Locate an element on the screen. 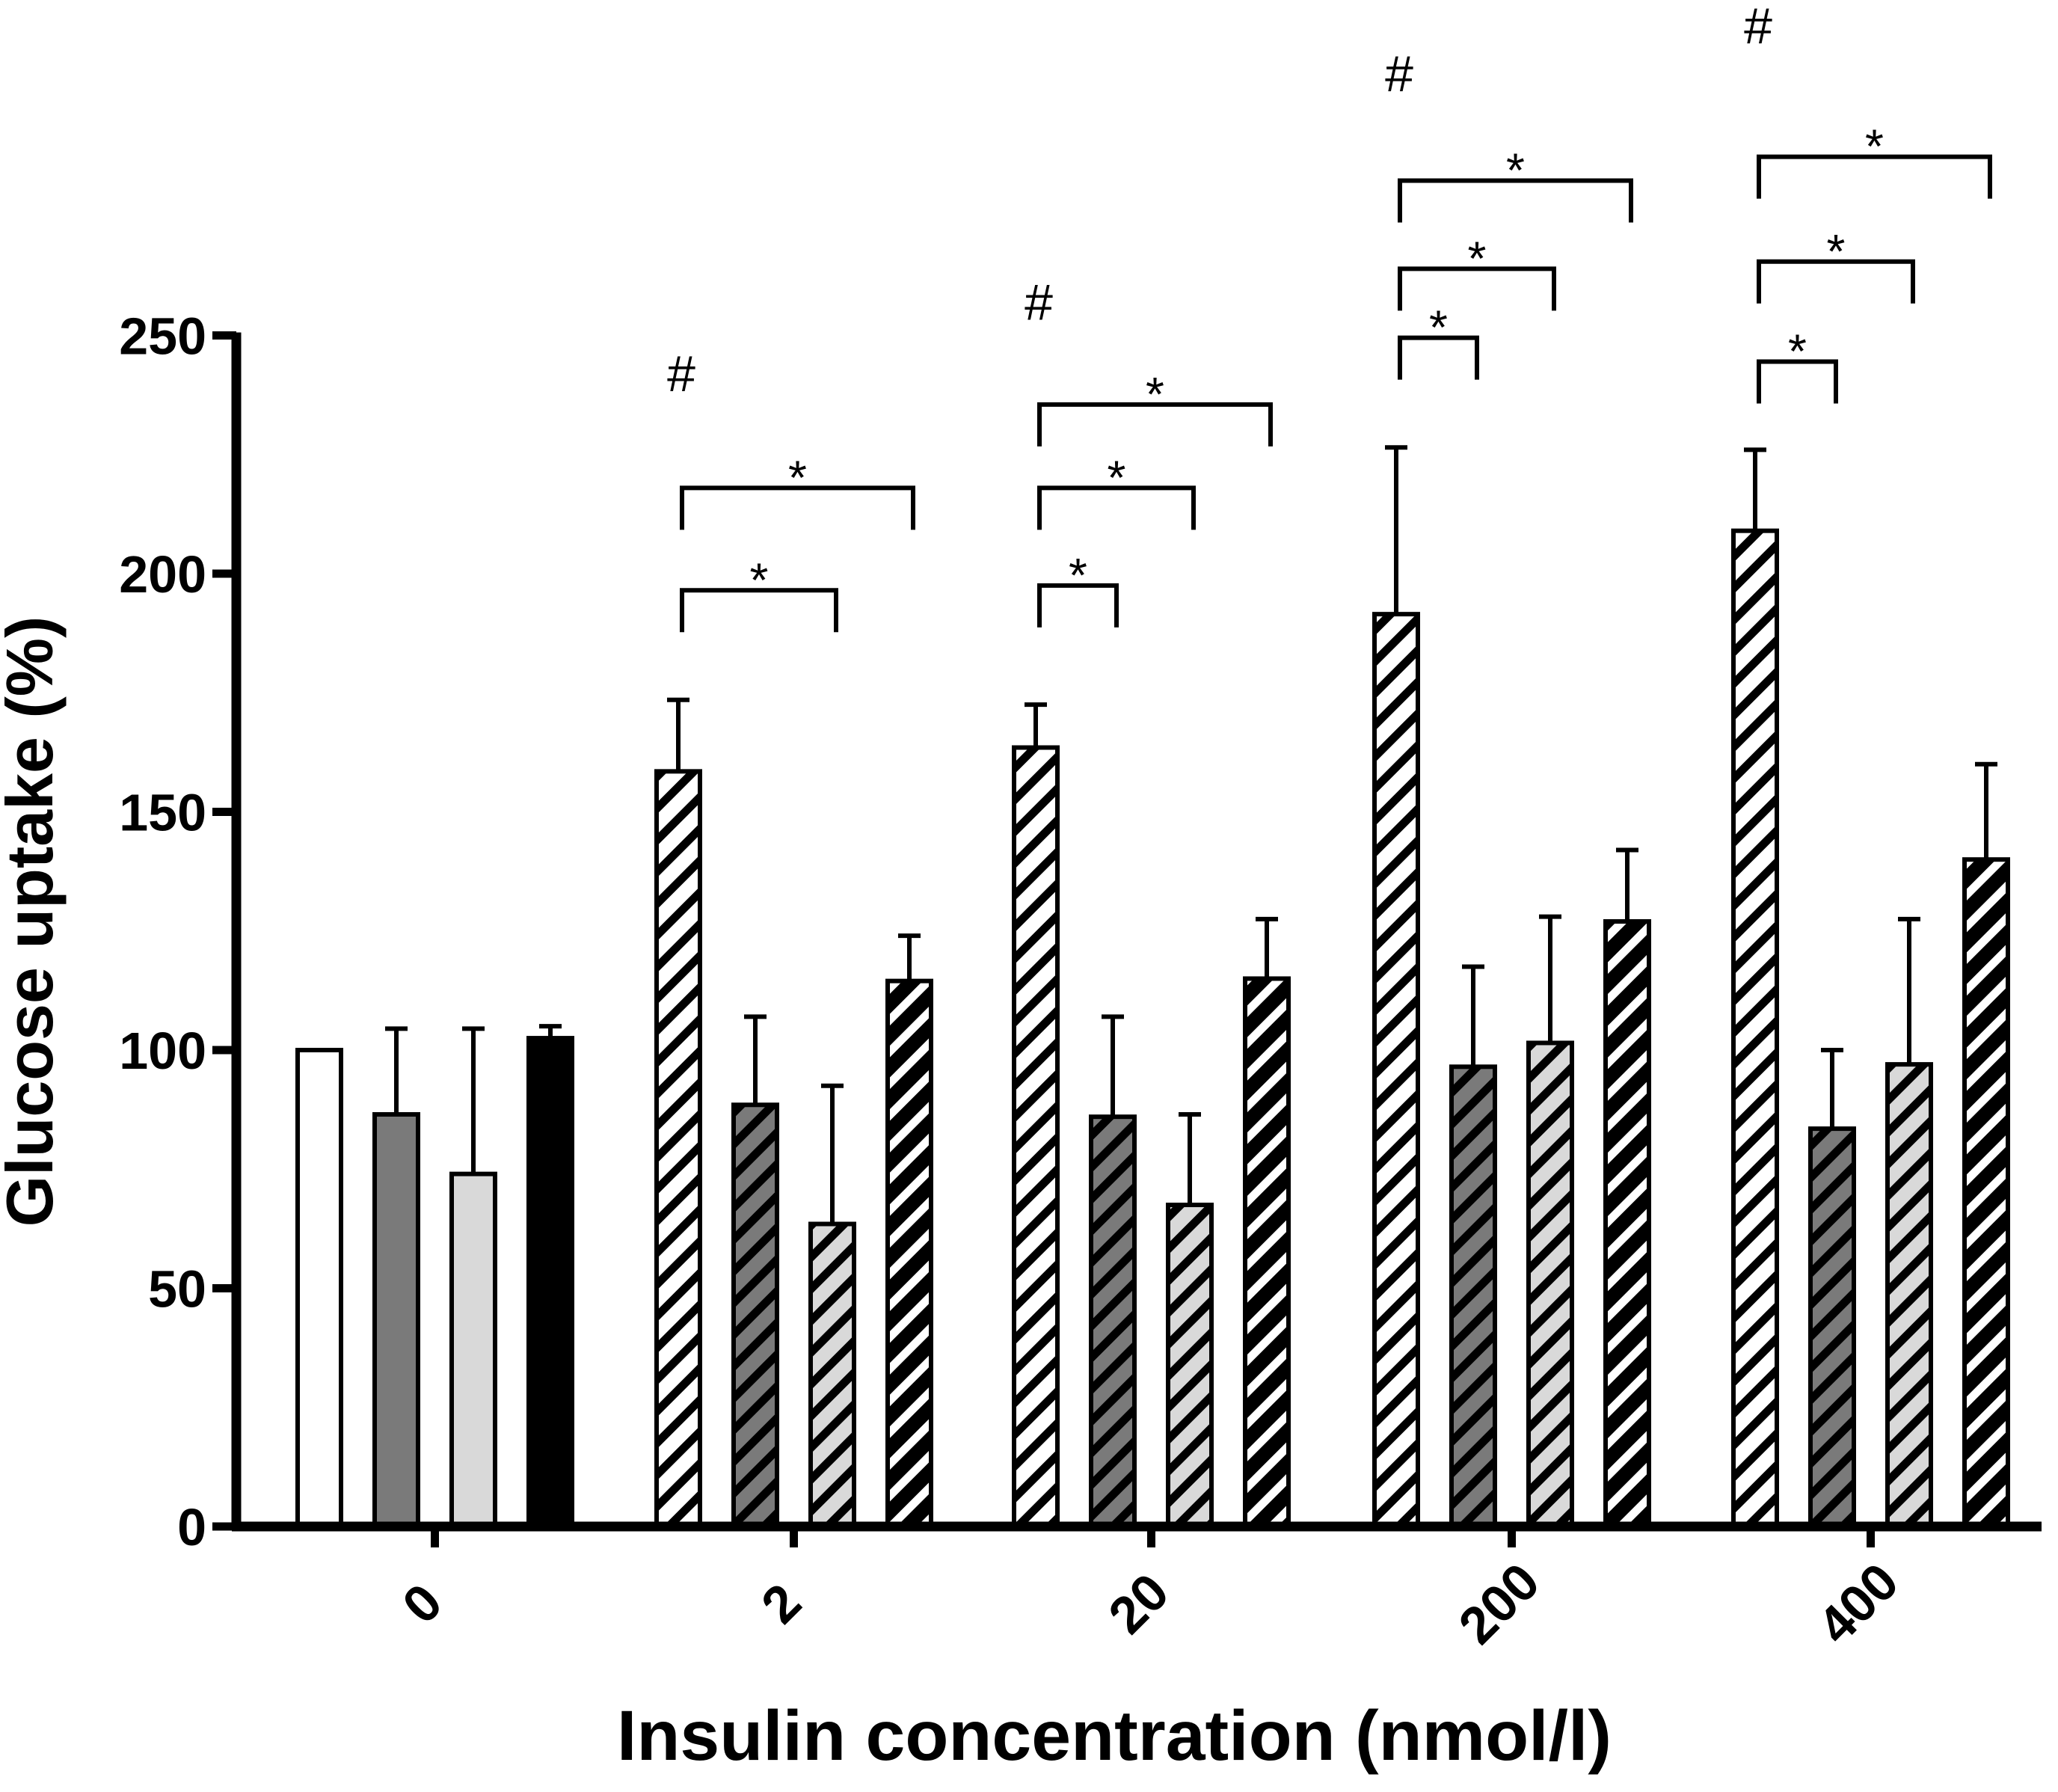  y-tick-label: 0 is located at coordinates (192, 1527).